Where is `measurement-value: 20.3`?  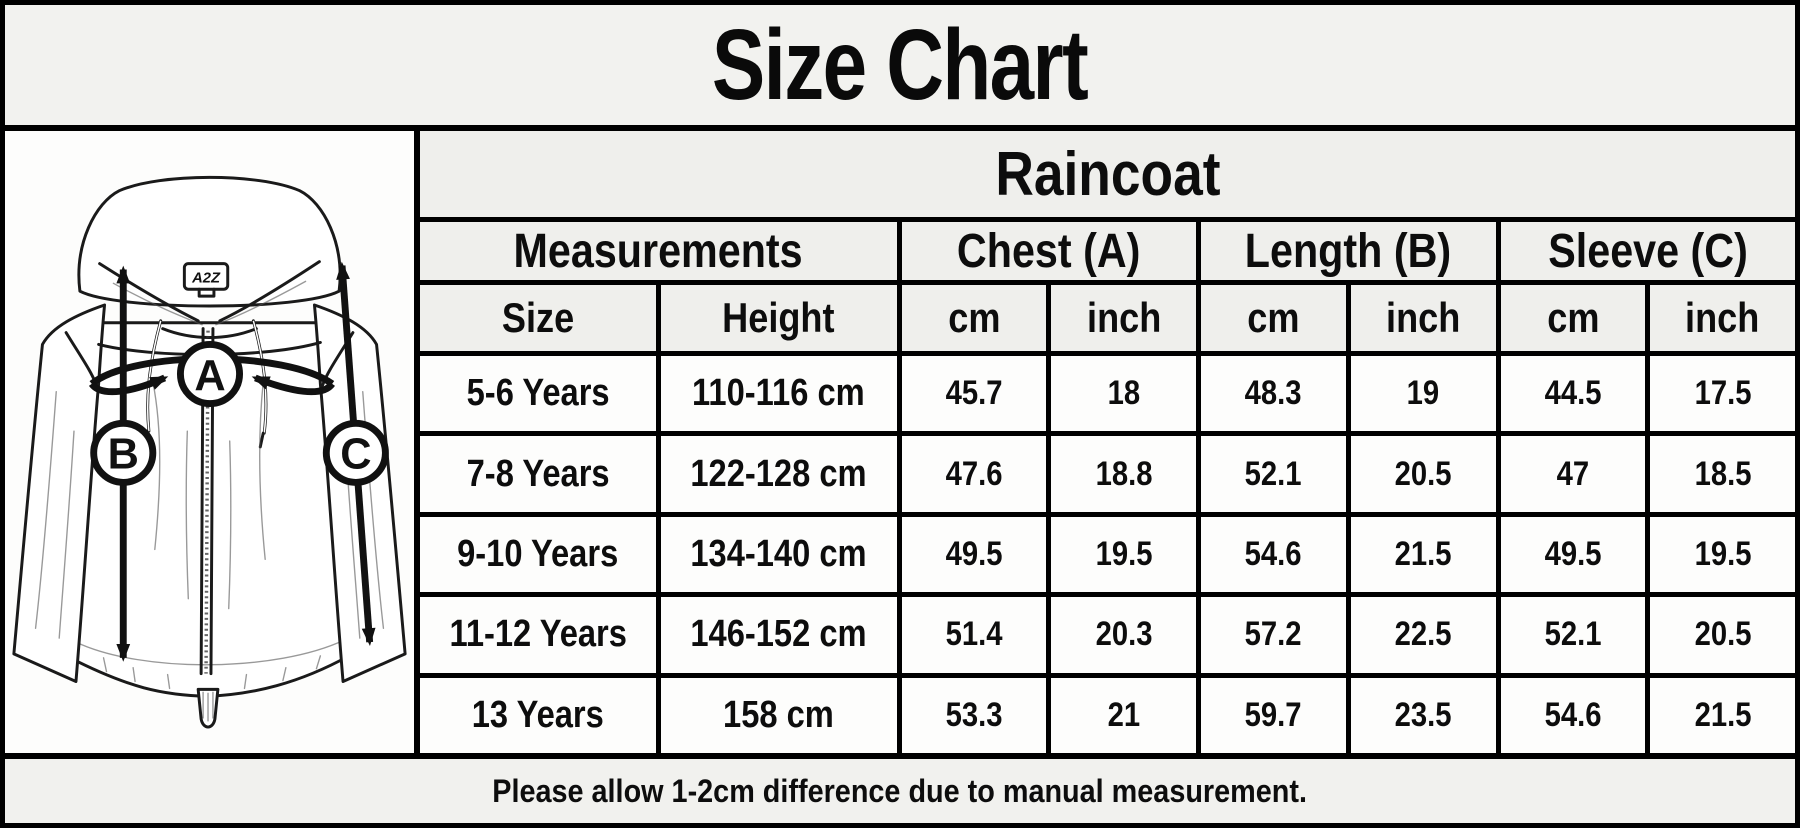 measurement-value: 20.3 is located at coordinates (1124, 634).